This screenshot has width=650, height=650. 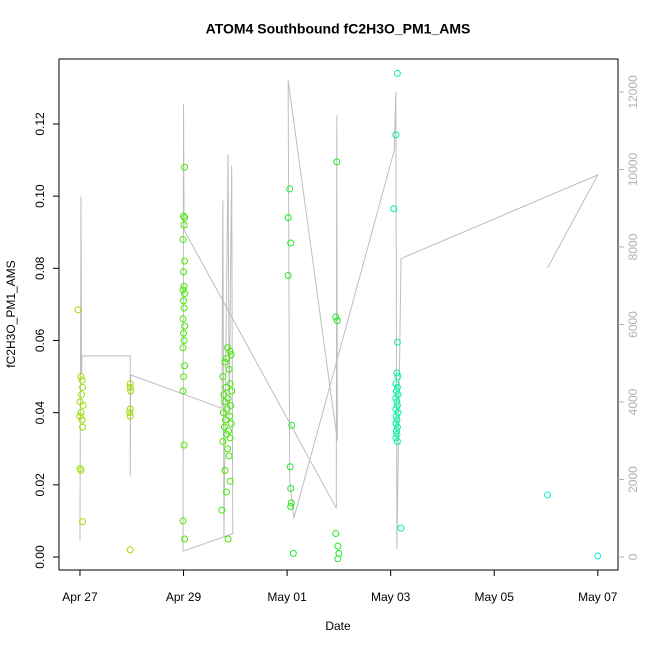 I want to click on y-axis-label: fC2H3O_PM1_AMS, so click(x=11, y=313).